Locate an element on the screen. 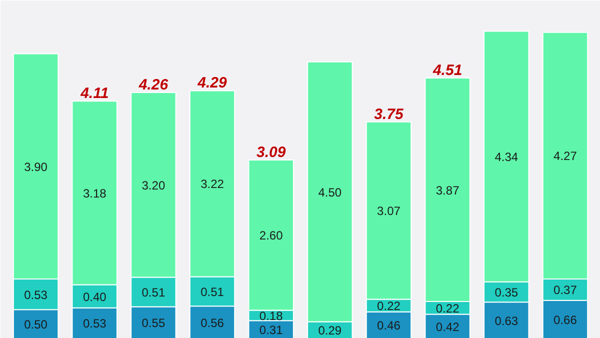 This screenshot has height=338, width=600. data-label: 3.90 is located at coordinates (36, 167).